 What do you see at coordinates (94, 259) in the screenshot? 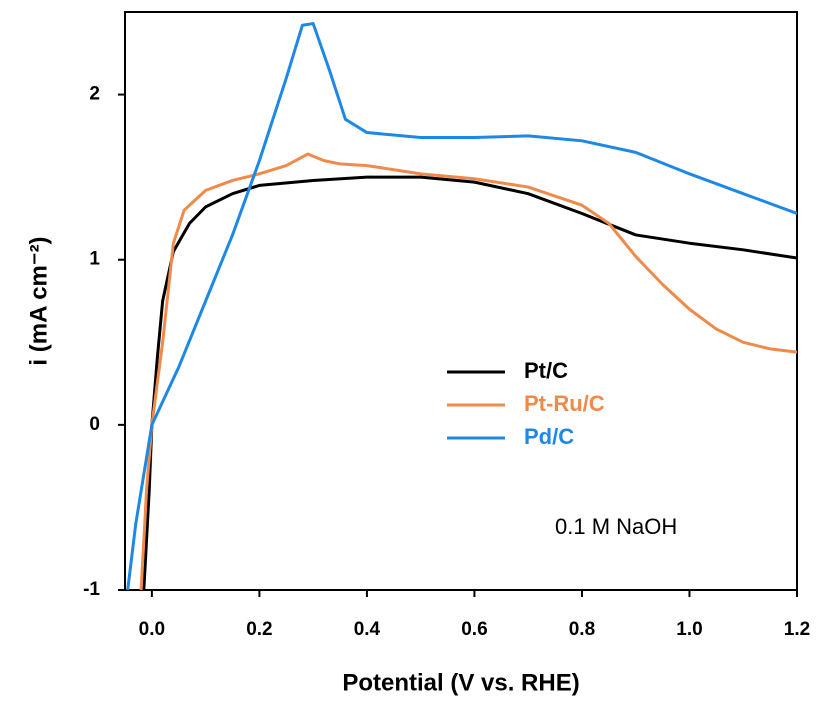
I see `y-tick-label: 1` at bounding box center [94, 259].